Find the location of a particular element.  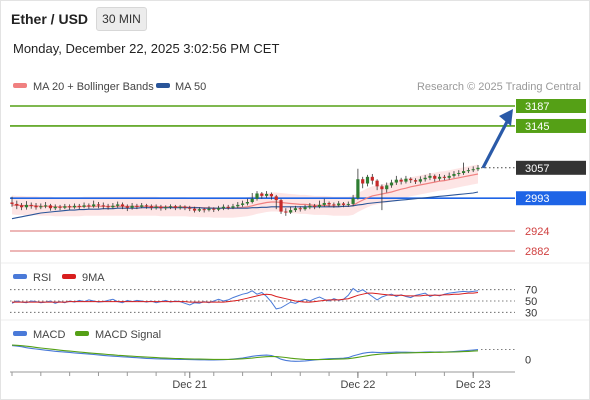

ma20-legend-label: MA 20 + Bollinger Bands is located at coordinates (93, 87).